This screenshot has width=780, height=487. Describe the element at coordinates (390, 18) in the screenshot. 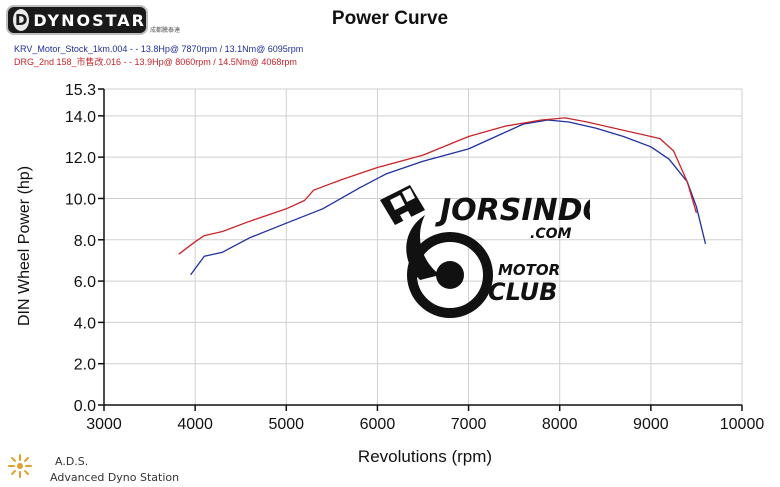

I see `chart-title: Power Curve` at that location.